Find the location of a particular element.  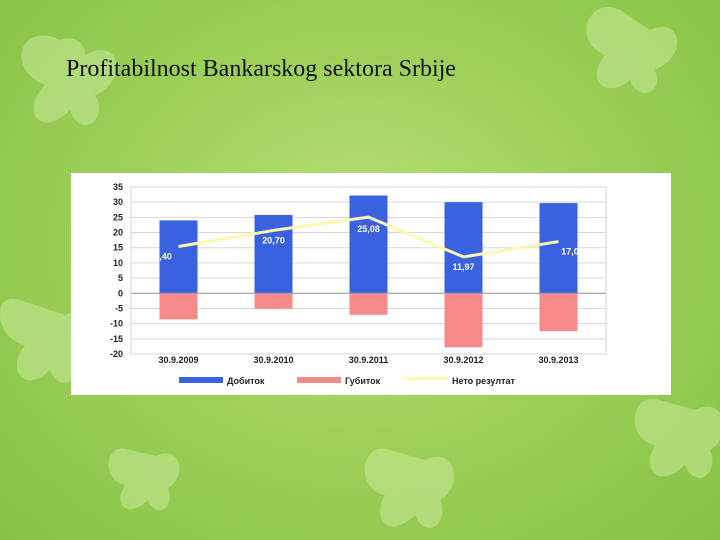

net-data-label: 20,70 is located at coordinates (273, 240).